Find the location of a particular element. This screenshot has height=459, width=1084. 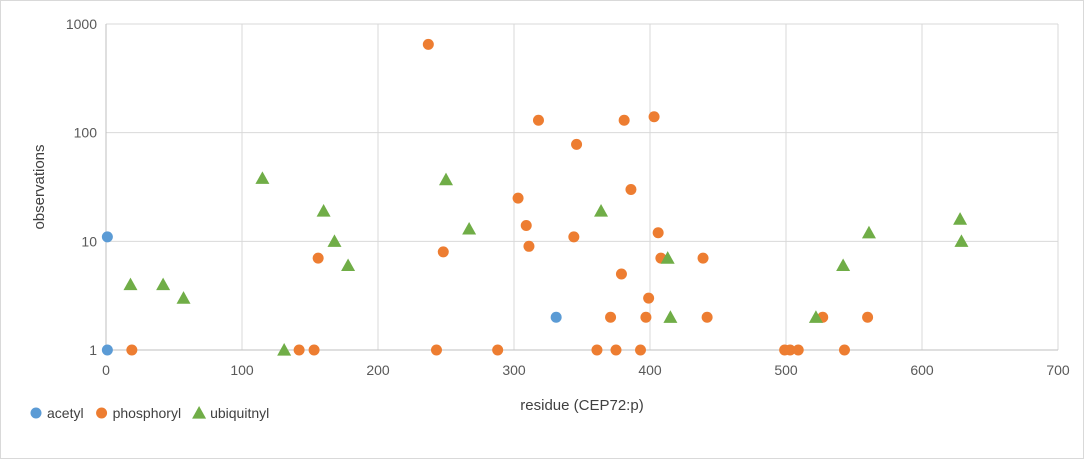

x-tick-label: 300 is located at coordinates (514, 370).